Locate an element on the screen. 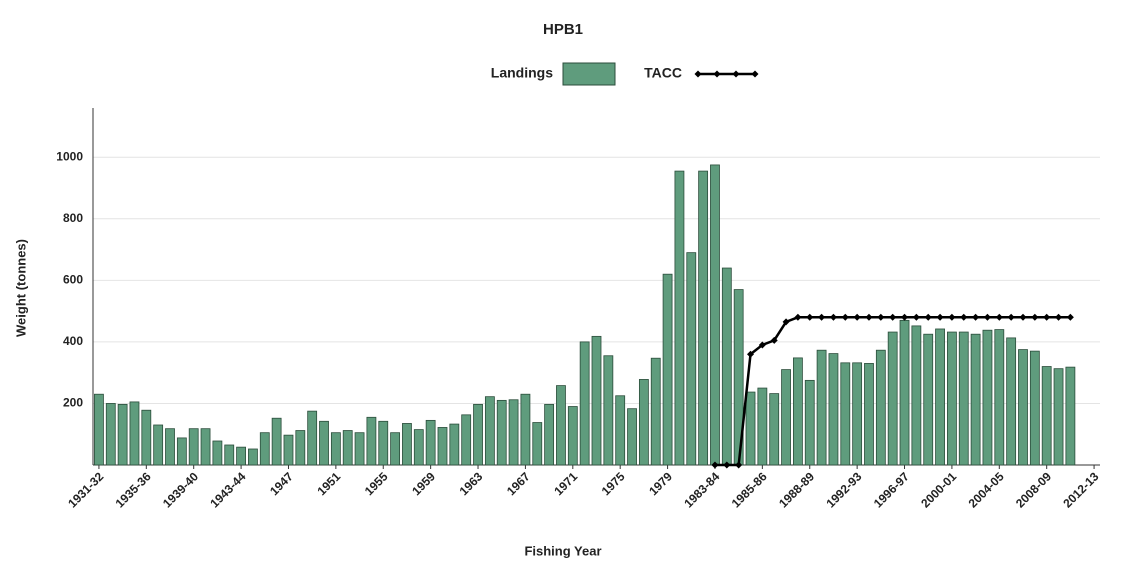 The image size is (1127, 572). y-tick-label: 800 is located at coordinates (73, 218).